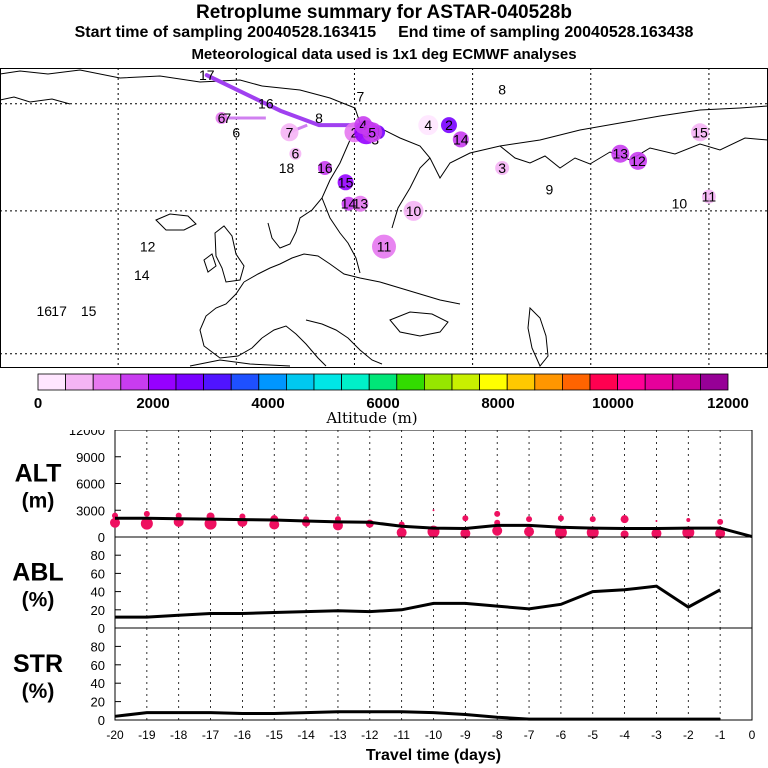 This screenshot has height=768, width=768. Describe the element at coordinates (433, 755) in the screenshot. I see `x-axis-label: Travel time (days)` at that location.